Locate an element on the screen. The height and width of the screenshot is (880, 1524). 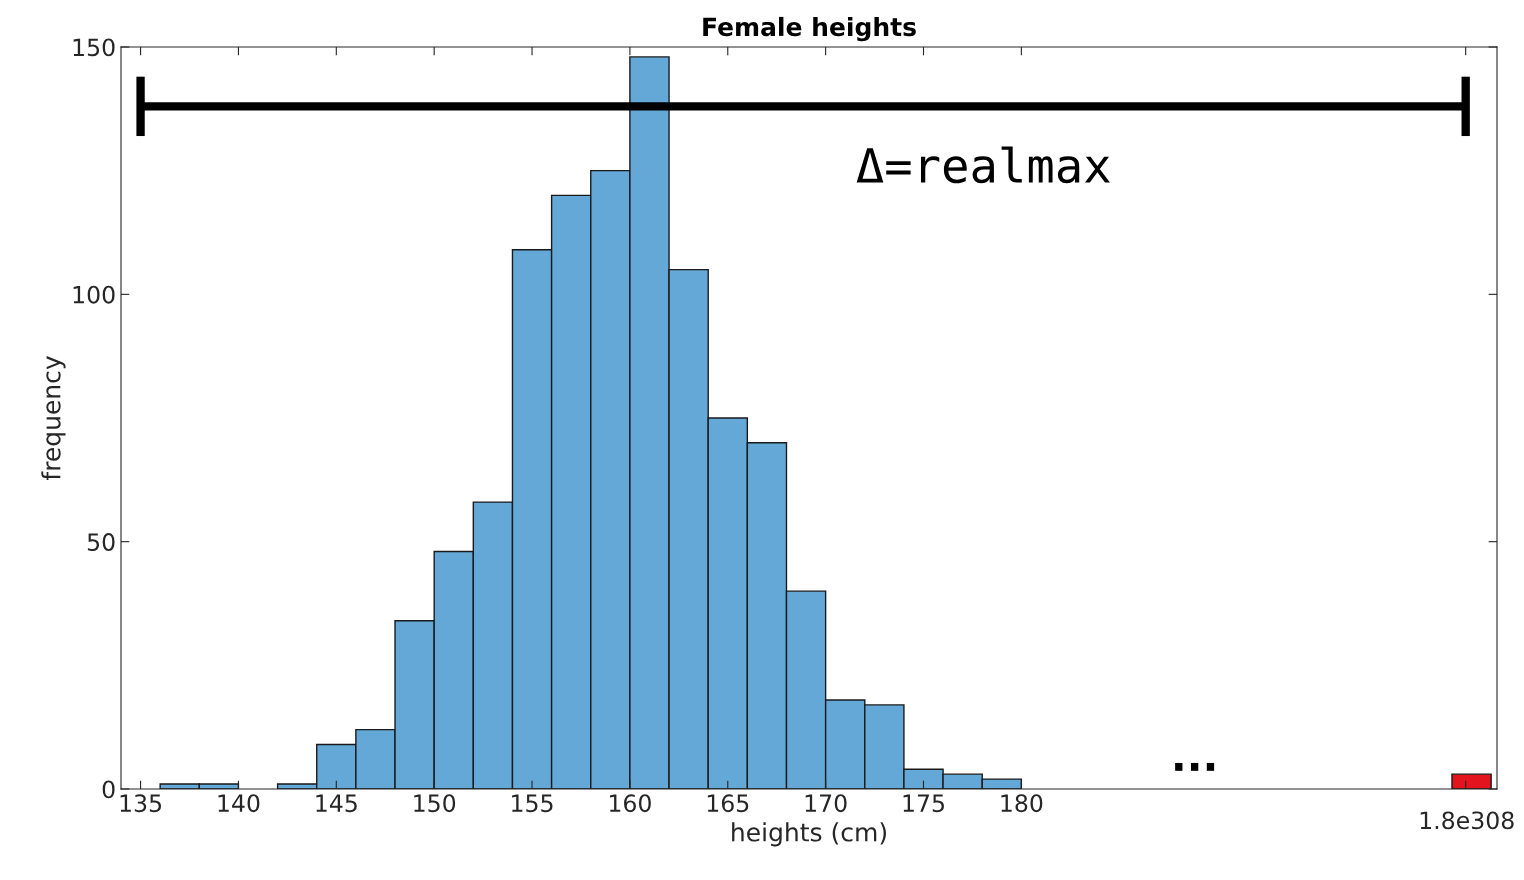
y-tick-label: 0 is located at coordinates (108, 789).